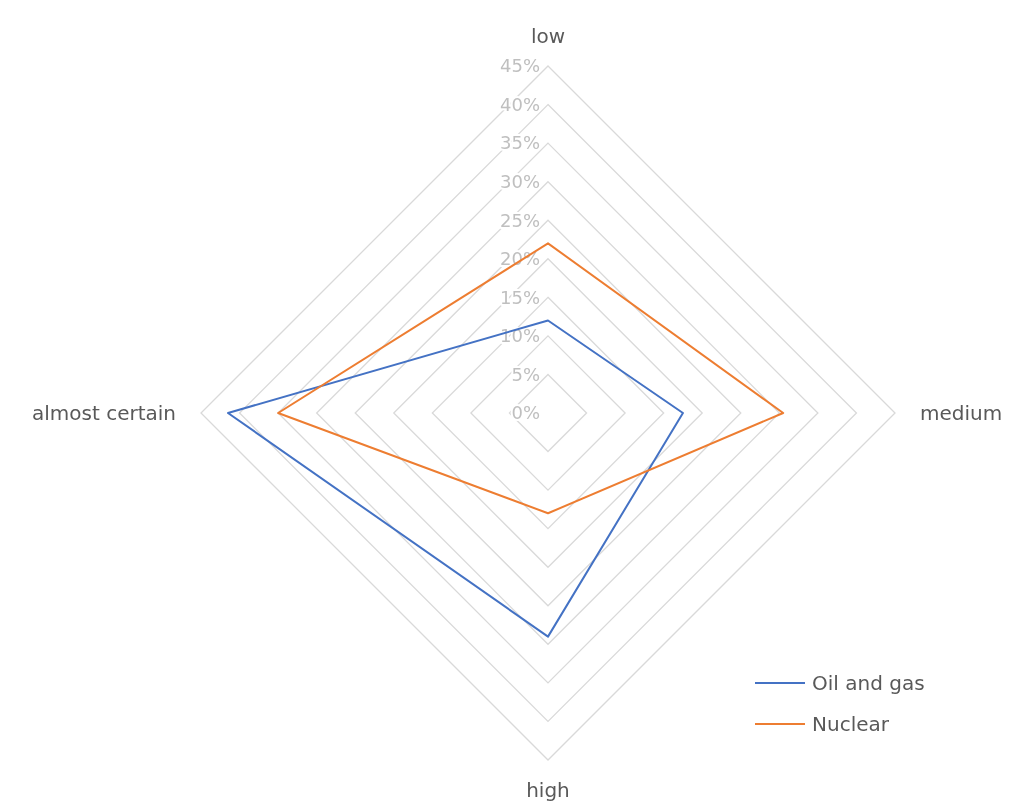  I want to click on spoke-label: medium, so click(961, 413).